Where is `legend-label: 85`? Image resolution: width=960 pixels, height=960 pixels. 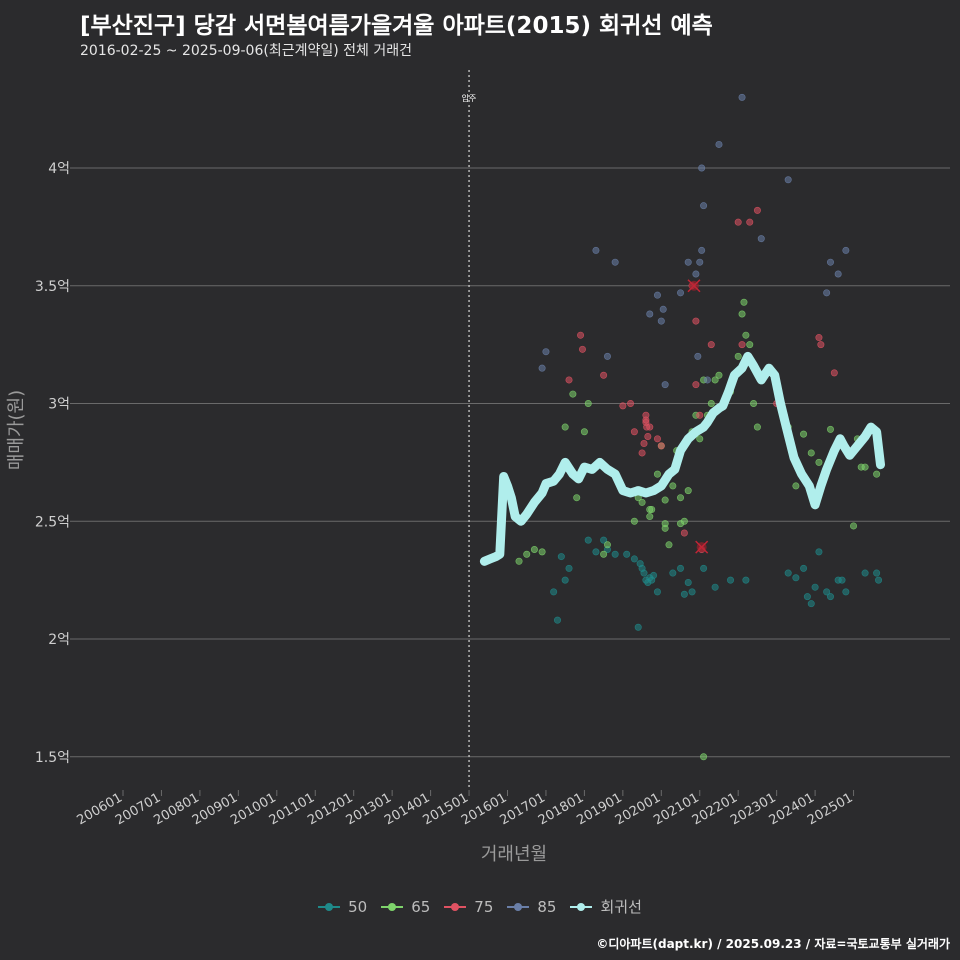
legend-label: 85 is located at coordinates (547, 906).